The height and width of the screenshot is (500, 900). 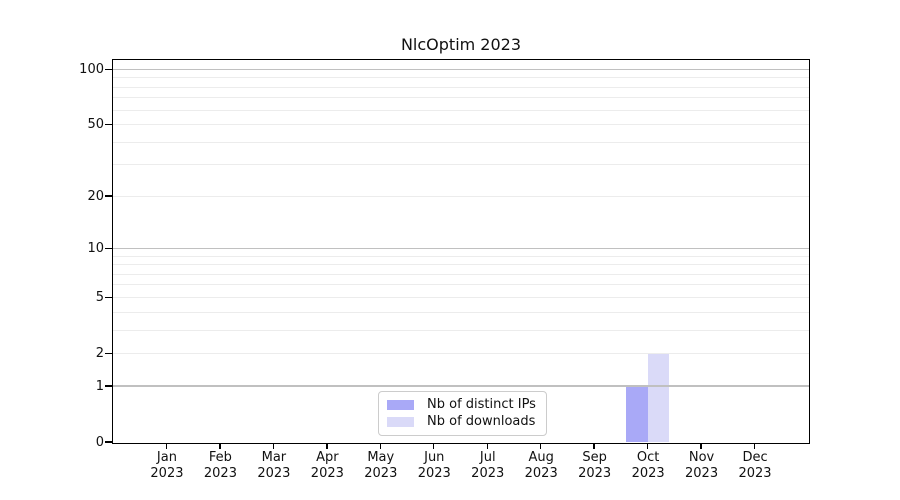 I want to click on x-tick-label: Feb 2023, so click(x=220, y=465).